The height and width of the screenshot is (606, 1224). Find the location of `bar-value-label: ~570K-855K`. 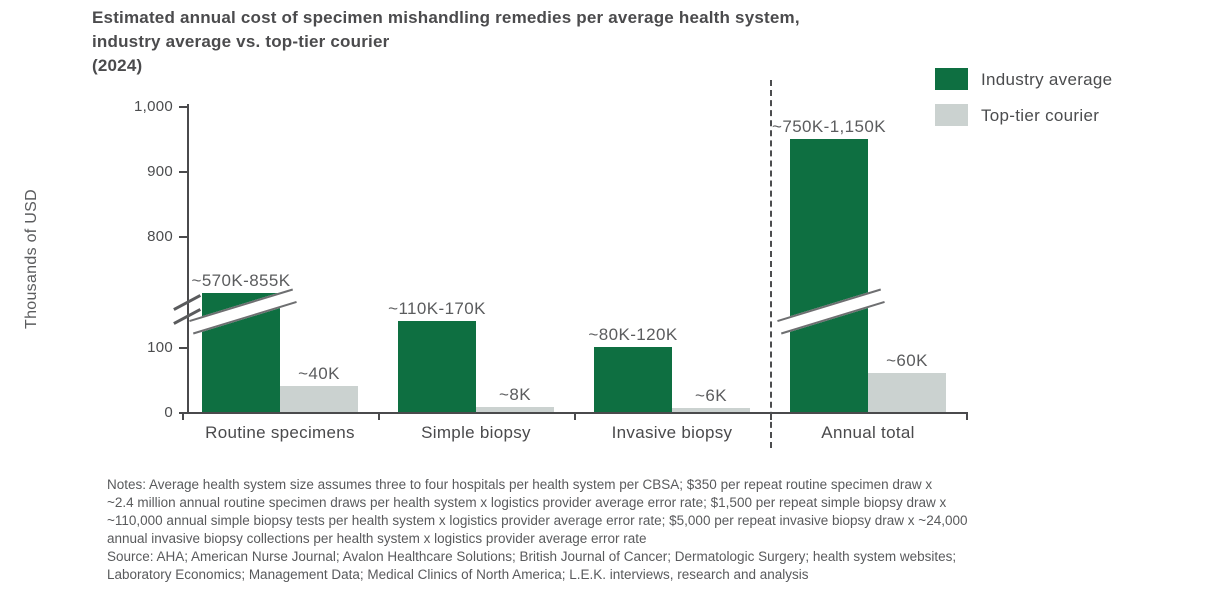

bar-value-label: ~570K-855K is located at coordinates (241, 280).